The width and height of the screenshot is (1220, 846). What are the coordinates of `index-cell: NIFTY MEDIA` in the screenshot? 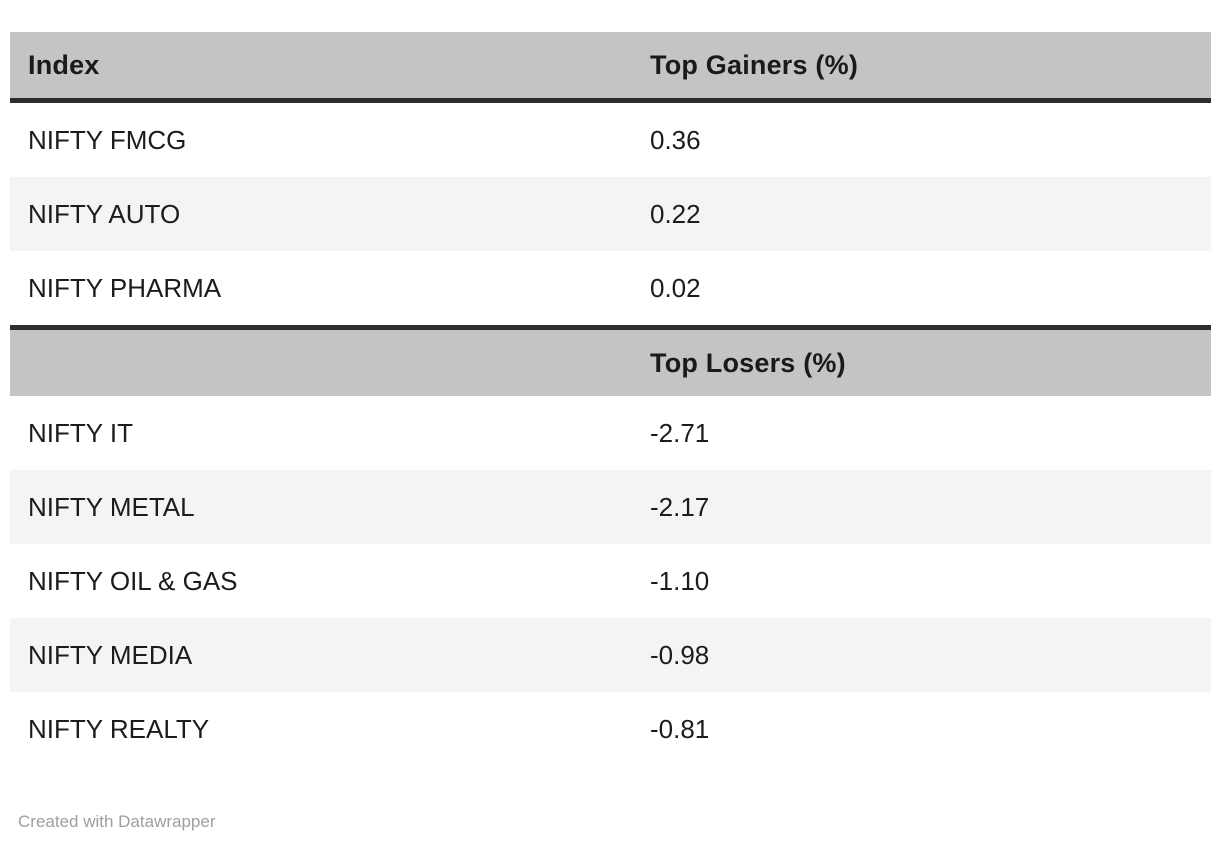 It's located at (110, 654).